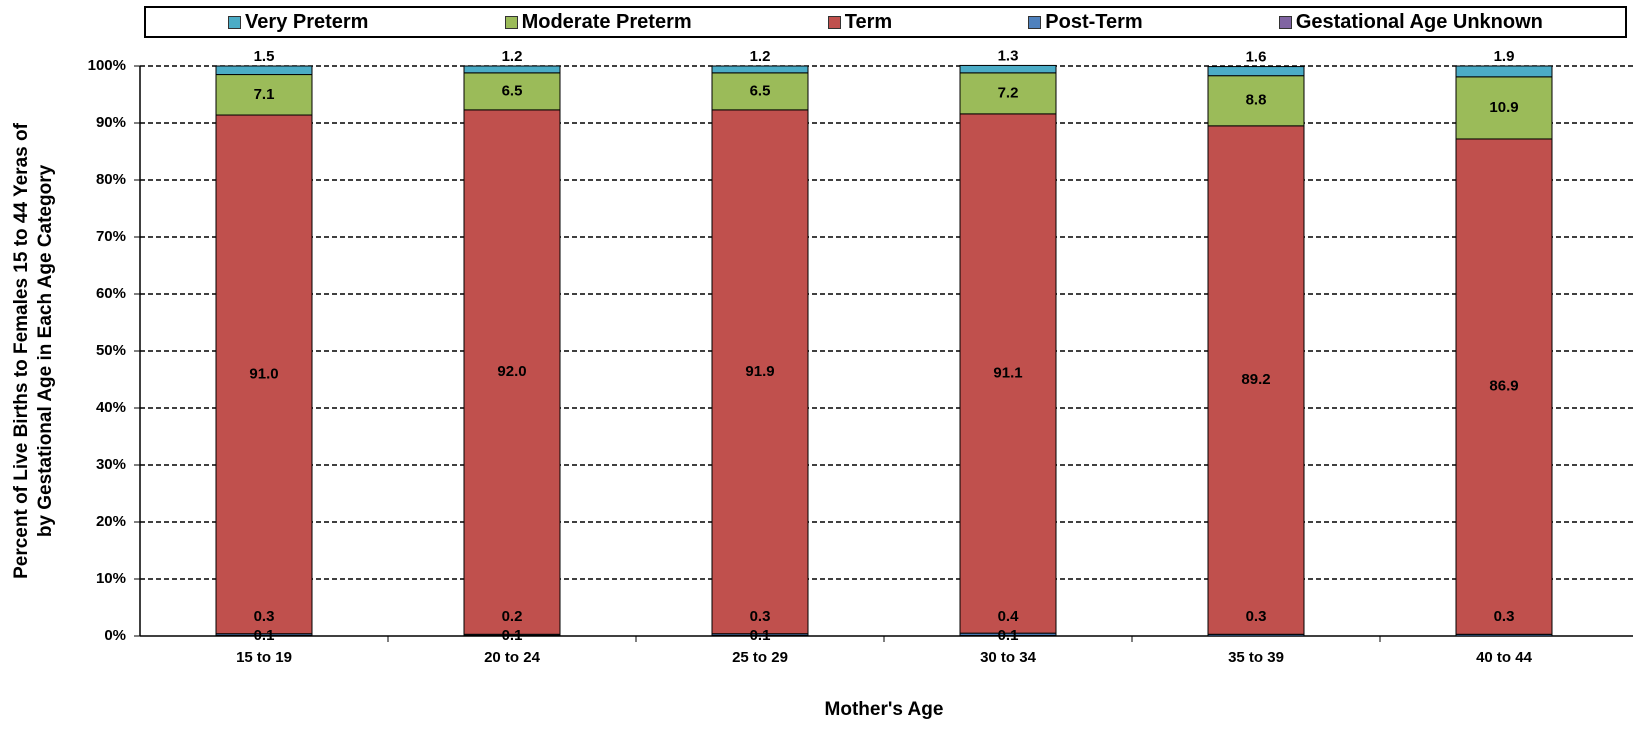  I want to click on legend-item: Term, so click(860, 22).